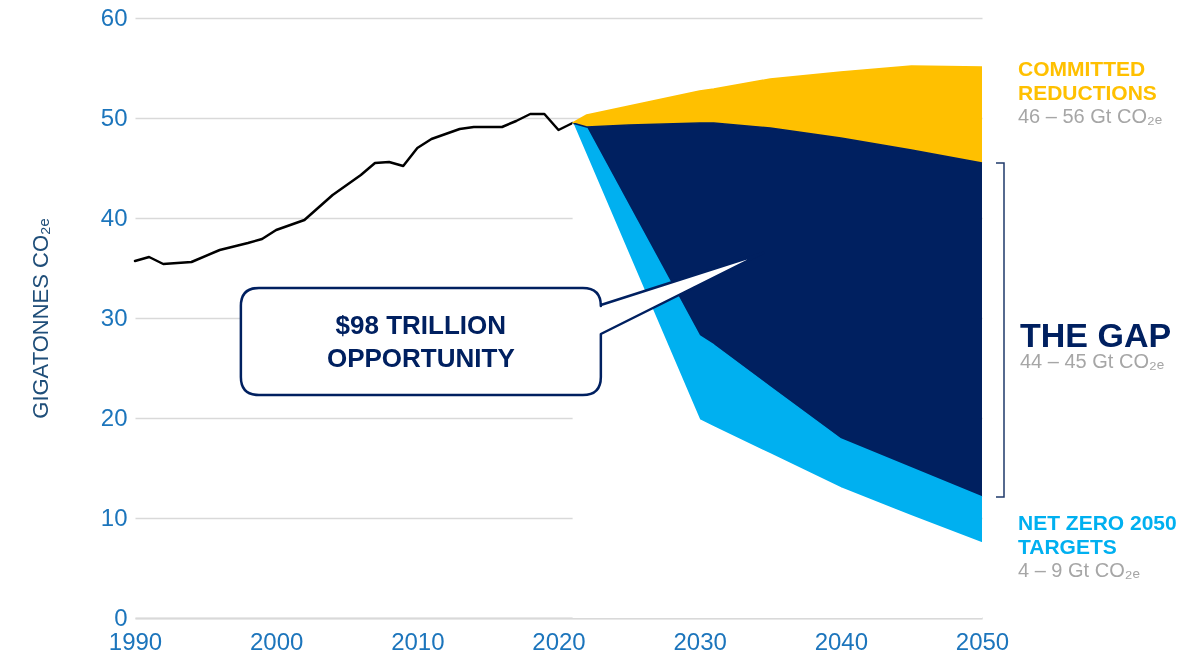  I want to click on y-tick-label: 20, so click(114, 417).